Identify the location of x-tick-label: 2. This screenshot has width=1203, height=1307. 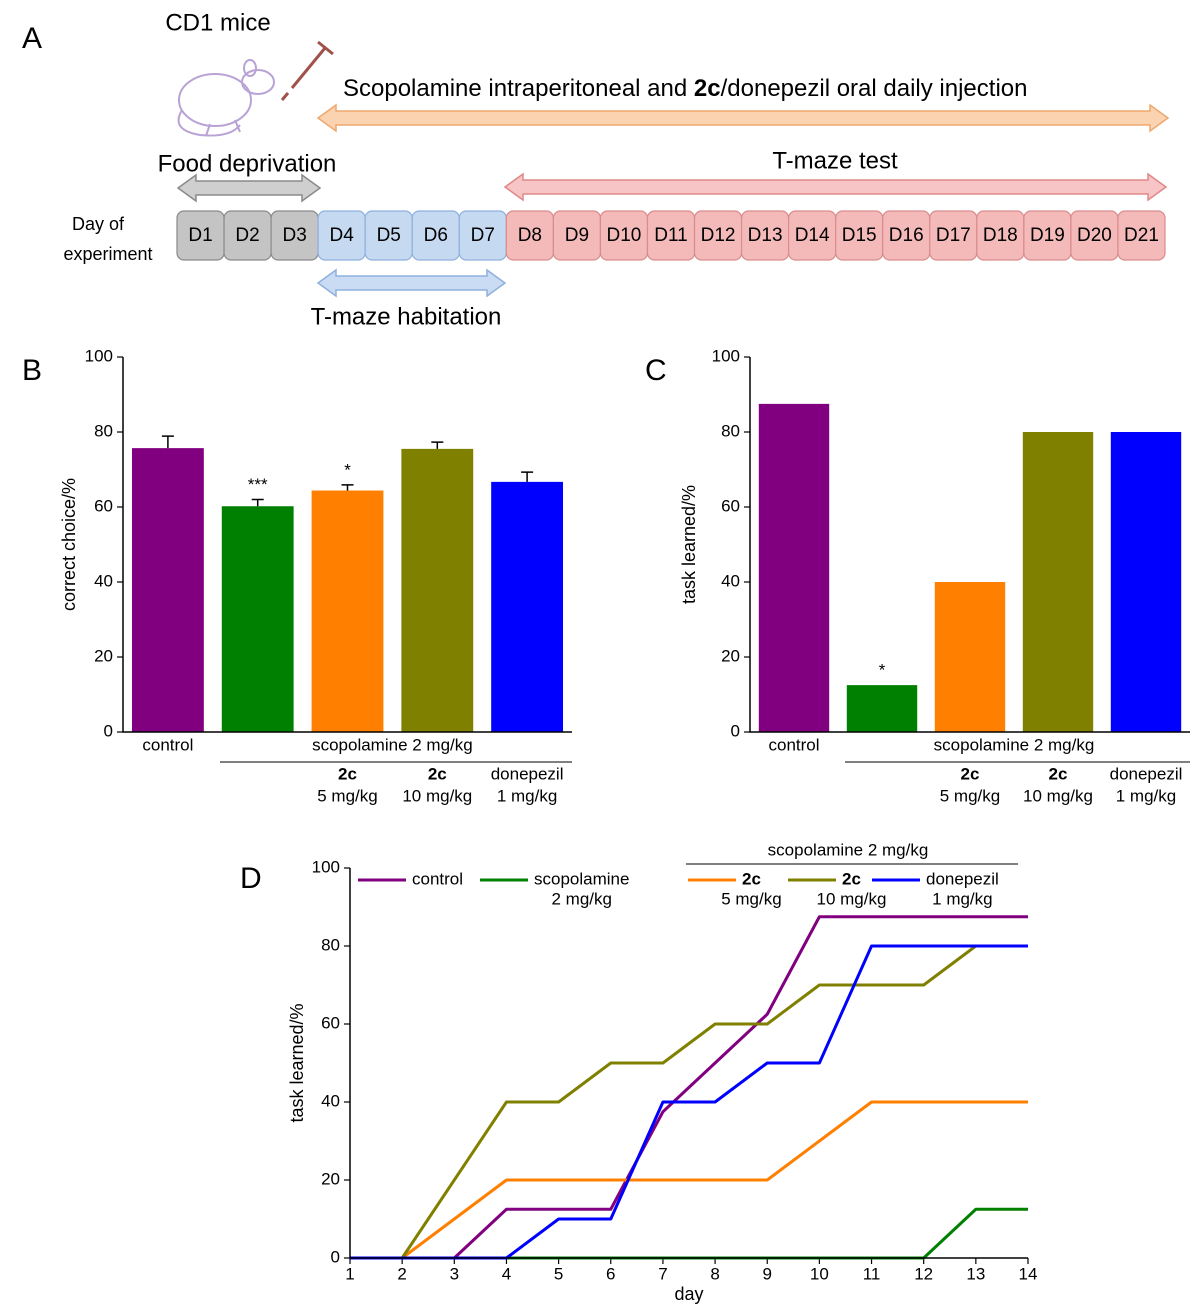
(401, 1273).